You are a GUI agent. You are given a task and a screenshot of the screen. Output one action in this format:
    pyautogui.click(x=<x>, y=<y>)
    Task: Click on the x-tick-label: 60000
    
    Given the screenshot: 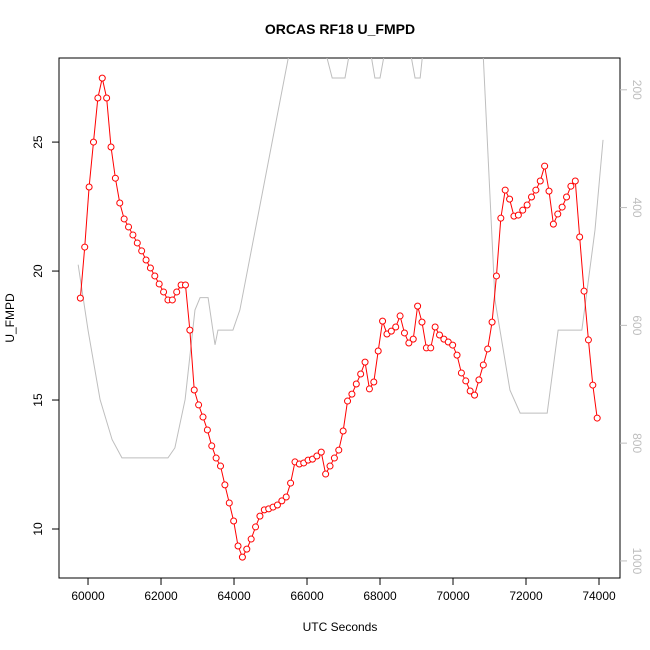 What is the action you would take?
    pyautogui.click(x=88, y=596)
    